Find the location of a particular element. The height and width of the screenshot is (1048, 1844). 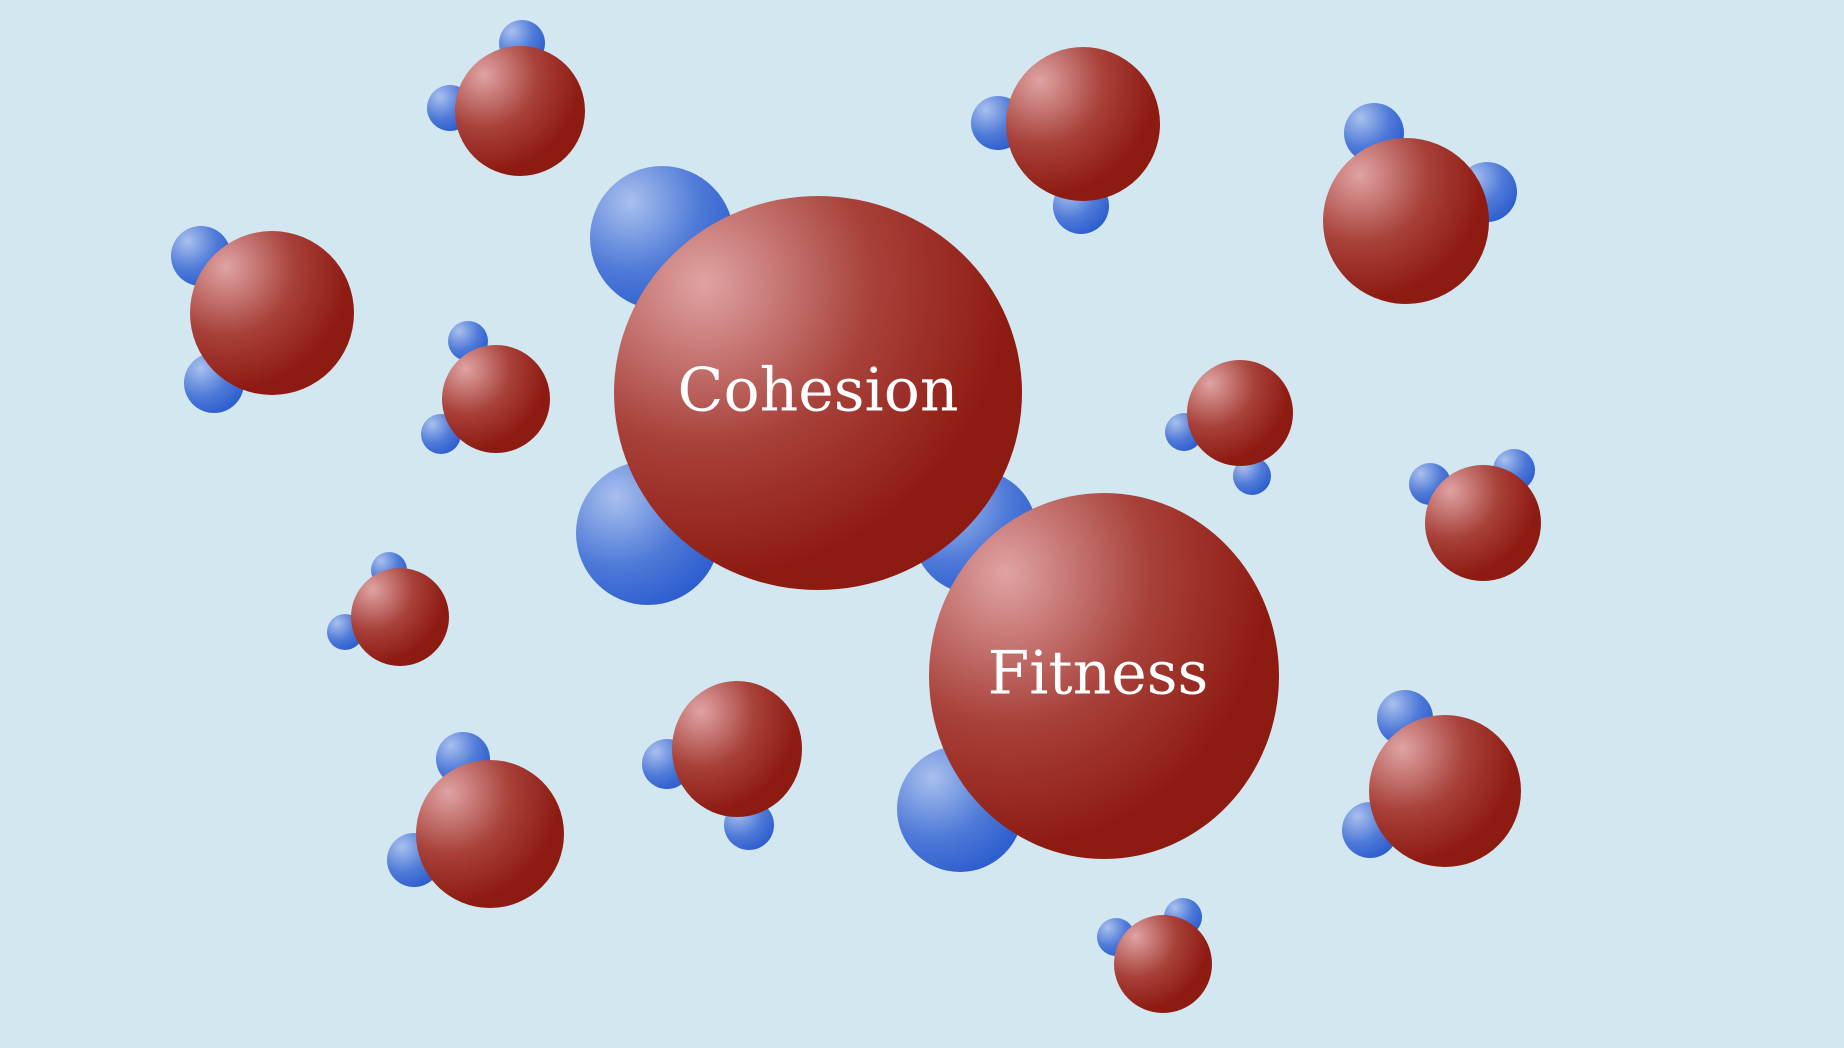

hydrogen-atom is located at coordinates (1252, 476).